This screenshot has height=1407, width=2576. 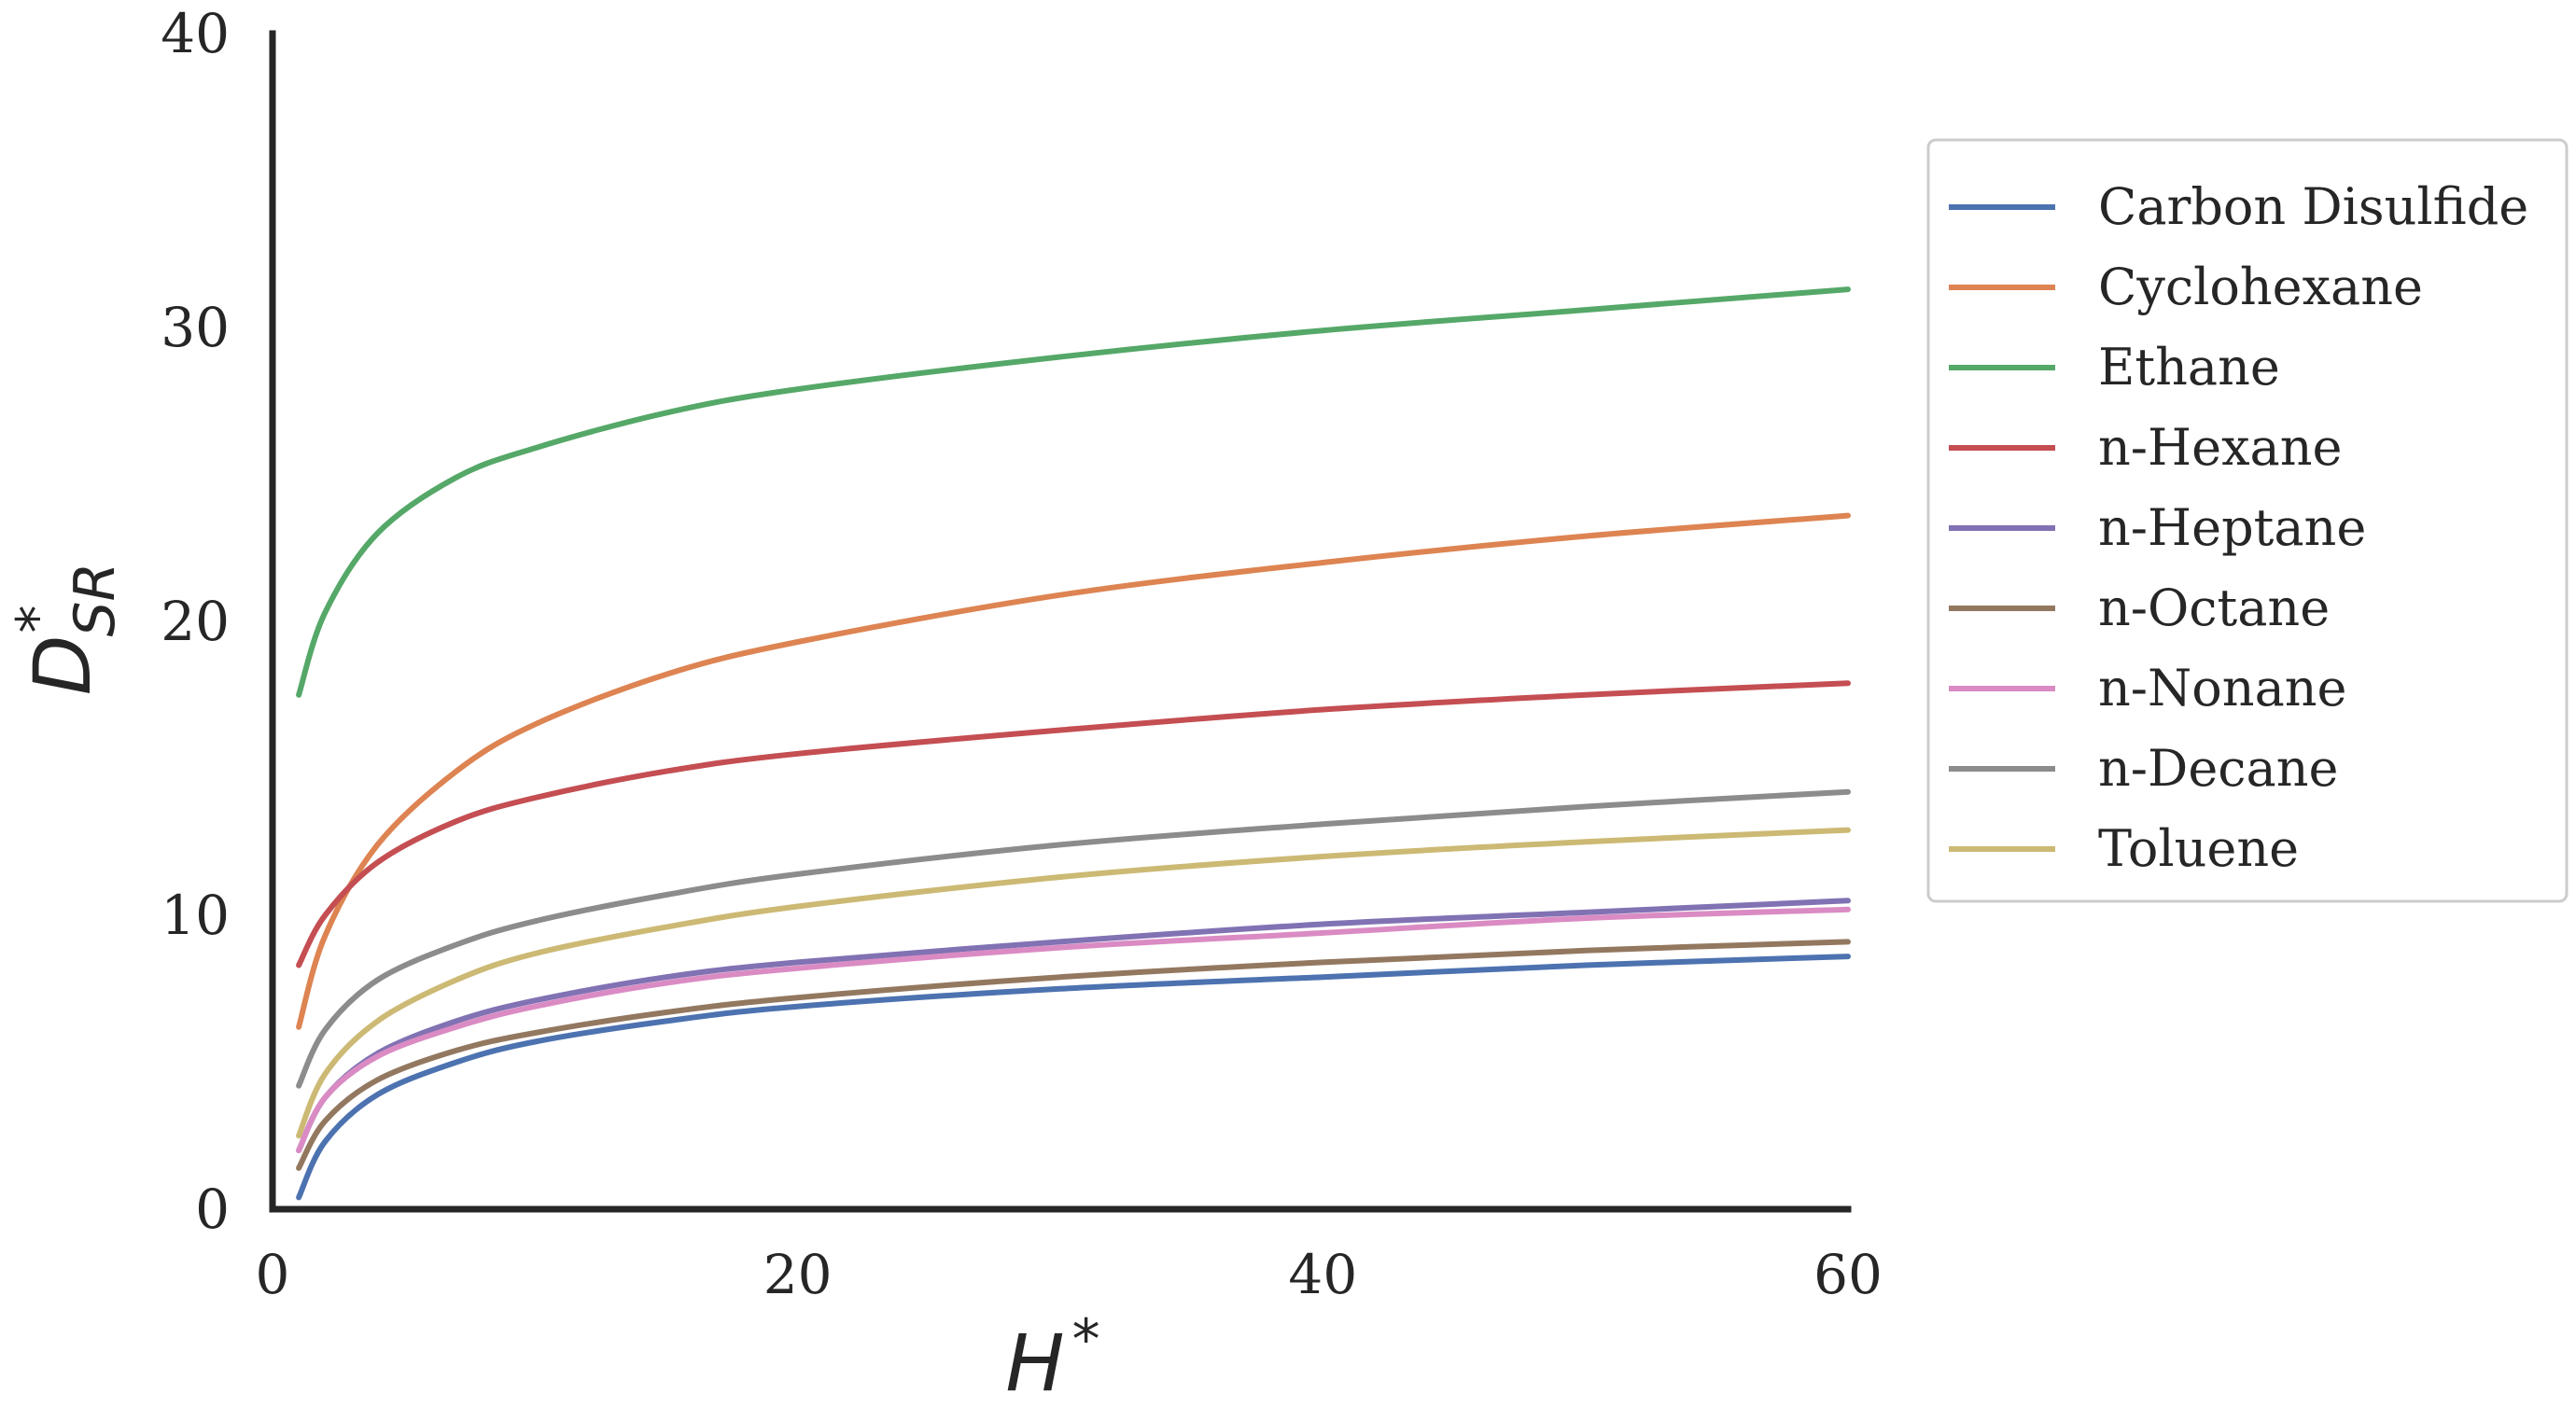 What do you see at coordinates (195, 915) in the screenshot?
I see `y-tick-label: 10` at bounding box center [195, 915].